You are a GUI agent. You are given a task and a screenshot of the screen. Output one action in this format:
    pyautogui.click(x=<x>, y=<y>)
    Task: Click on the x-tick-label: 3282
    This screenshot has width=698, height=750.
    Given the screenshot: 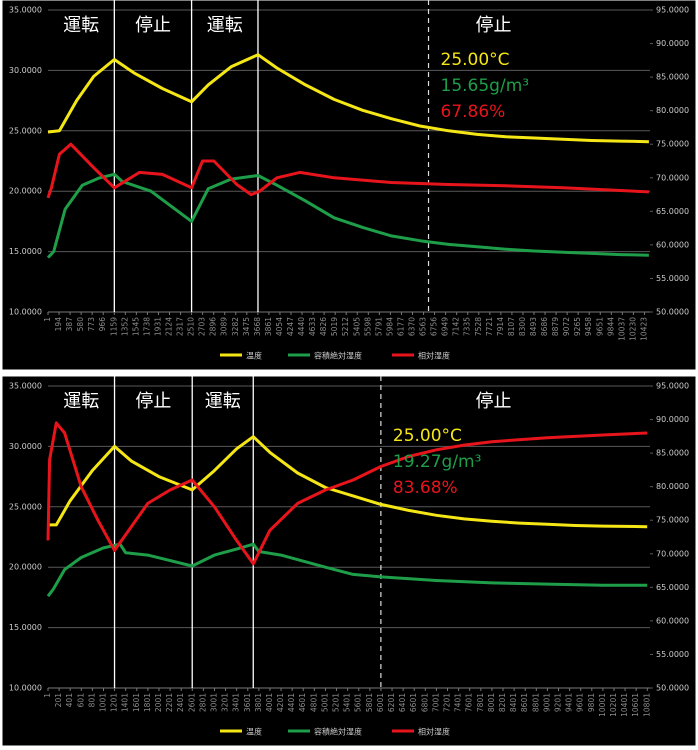 What is the action you would take?
    pyautogui.click(x=235, y=326)
    